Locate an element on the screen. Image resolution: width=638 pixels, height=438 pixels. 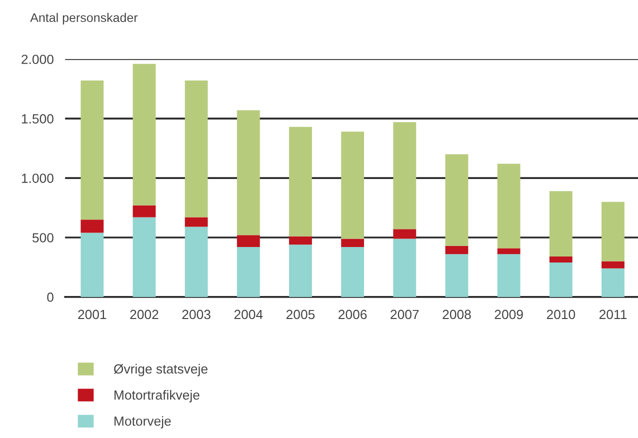
x-tick-label: 2005 is located at coordinates (300, 315).